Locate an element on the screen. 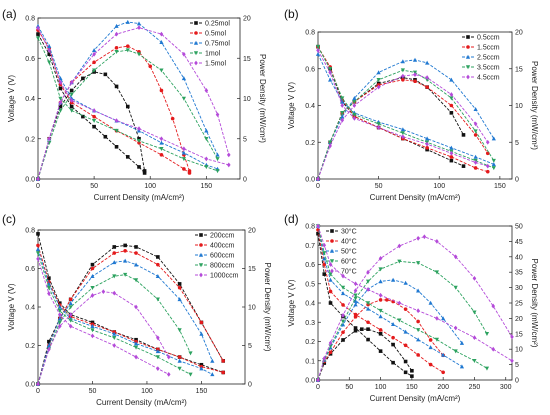  x-tick-label: 50 is located at coordinates (379, 186).